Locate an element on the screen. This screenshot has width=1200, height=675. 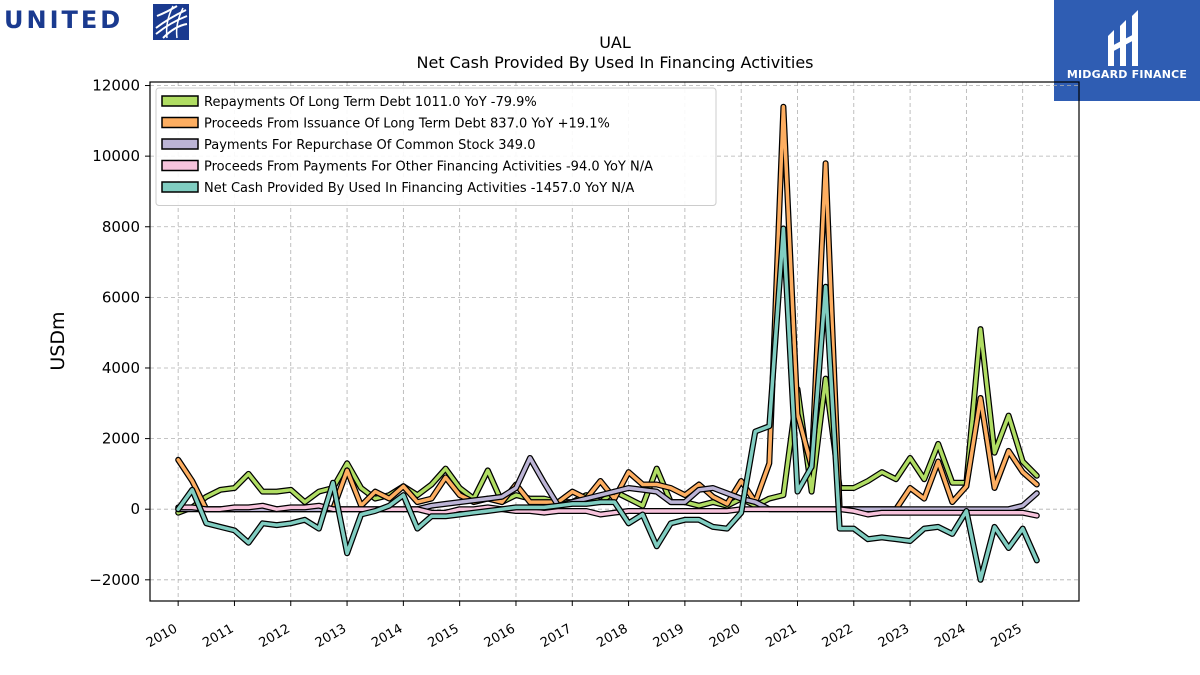
y-tick-label: 8000 is located at coordinates (121, 227).